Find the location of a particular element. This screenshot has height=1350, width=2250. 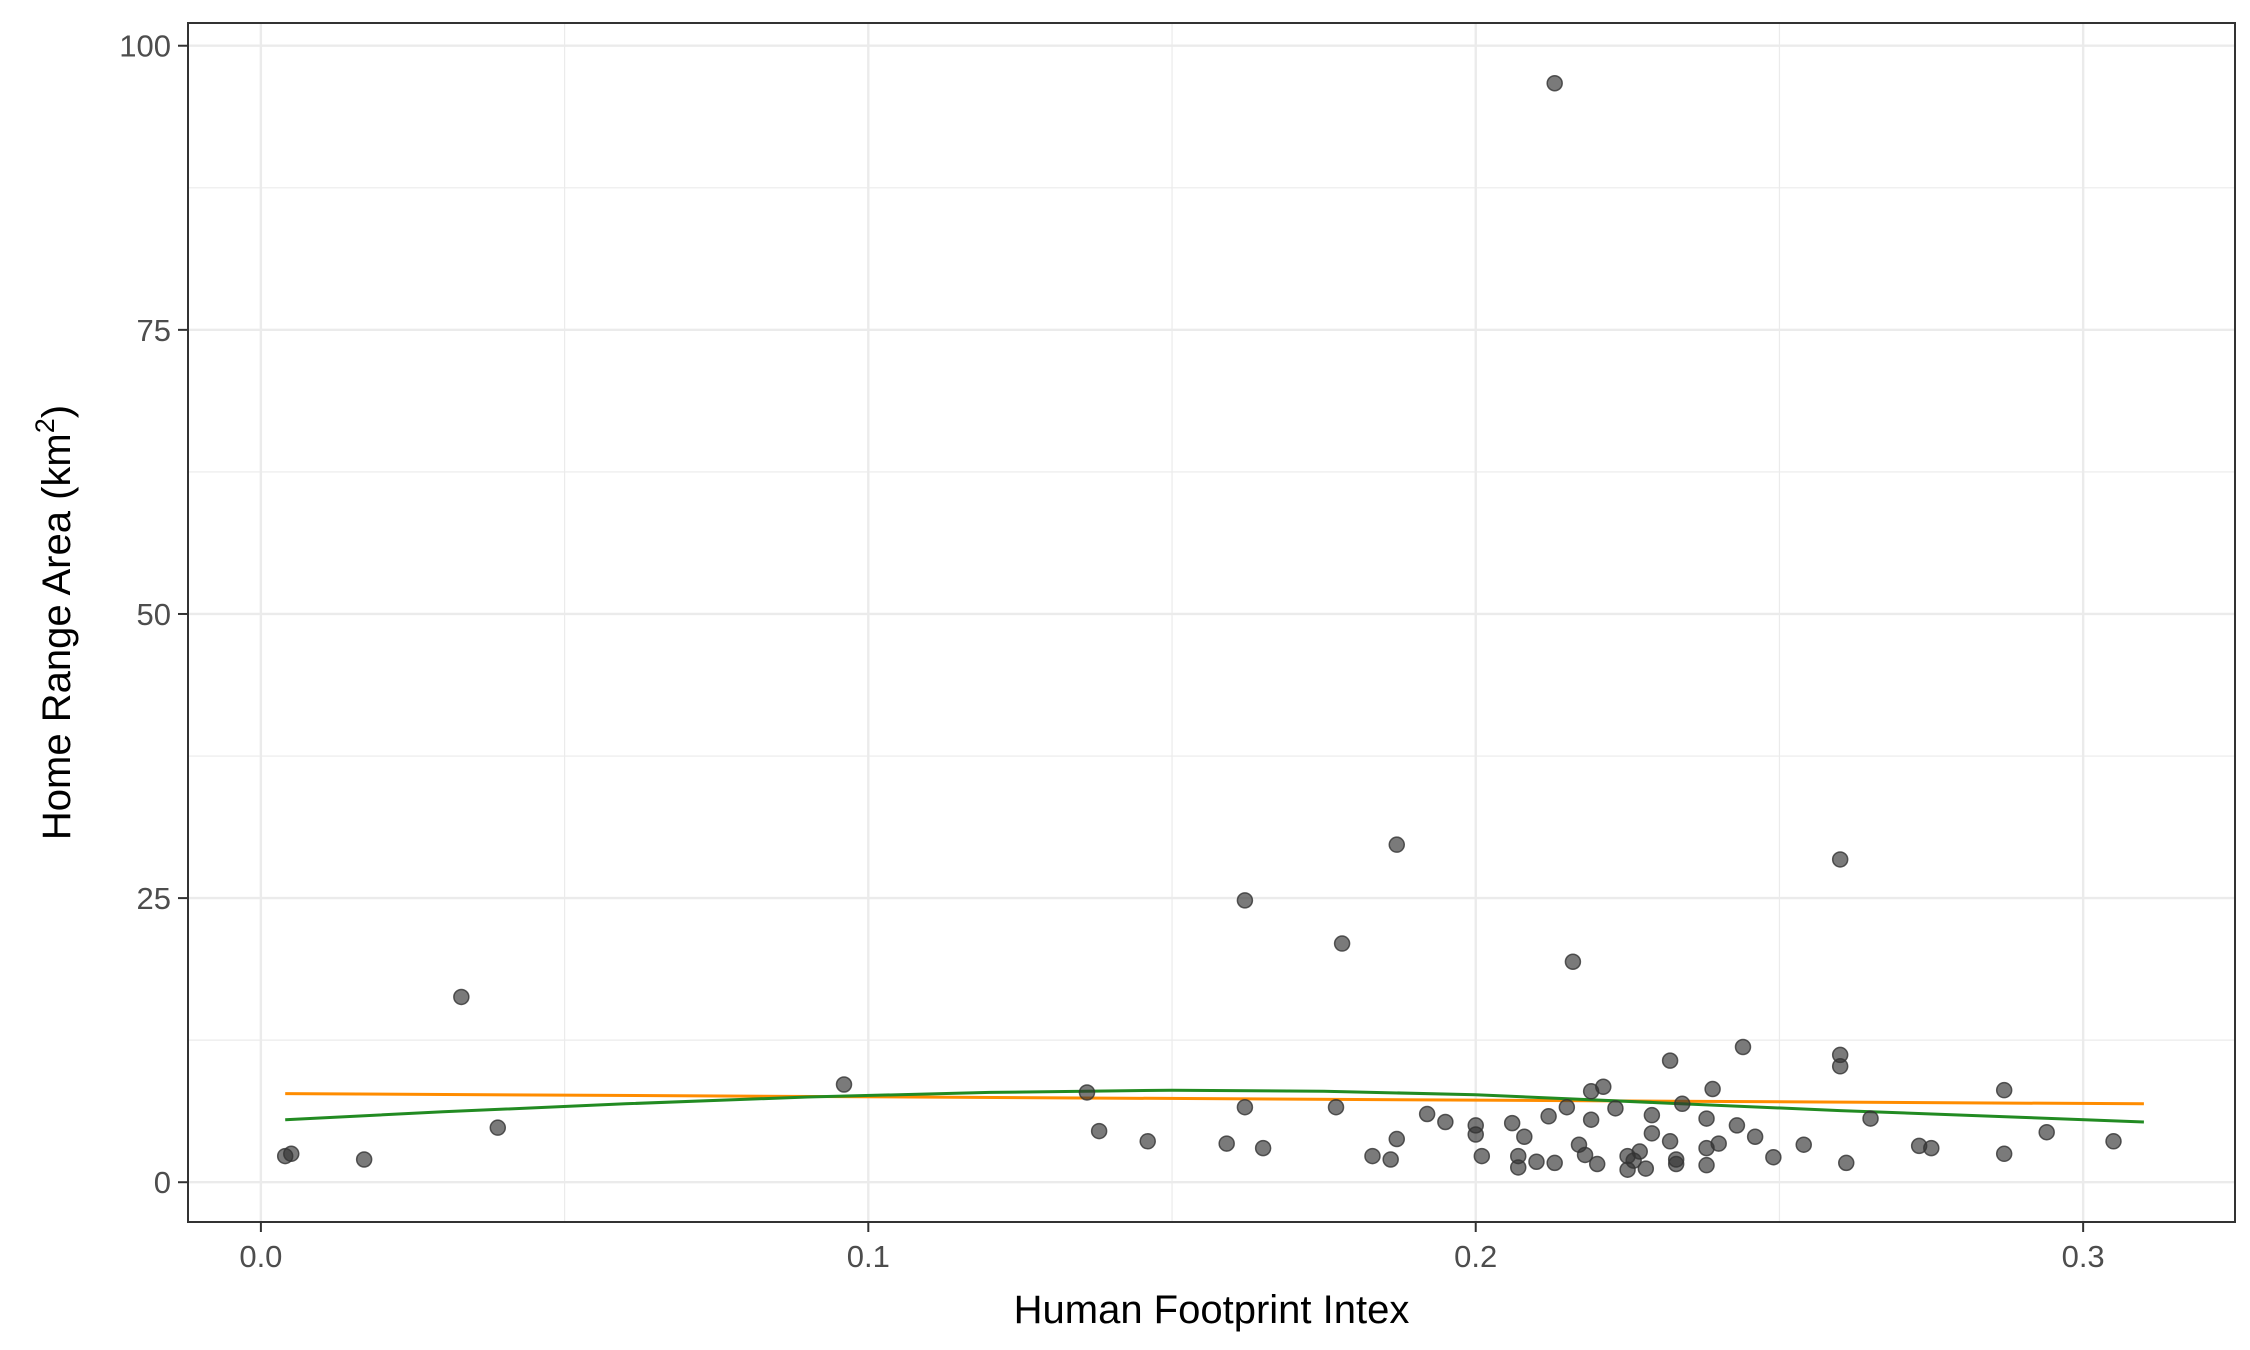

y-axis-title-close: ) is located at coordinates (57, 411).